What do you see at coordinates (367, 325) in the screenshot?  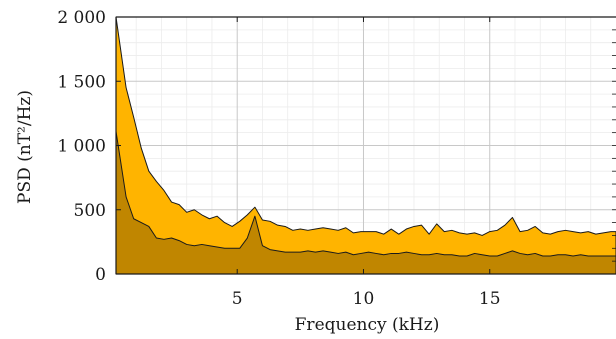 I see `x-axis-label: Frequency (kHz)` at bounding box center [367, 325].